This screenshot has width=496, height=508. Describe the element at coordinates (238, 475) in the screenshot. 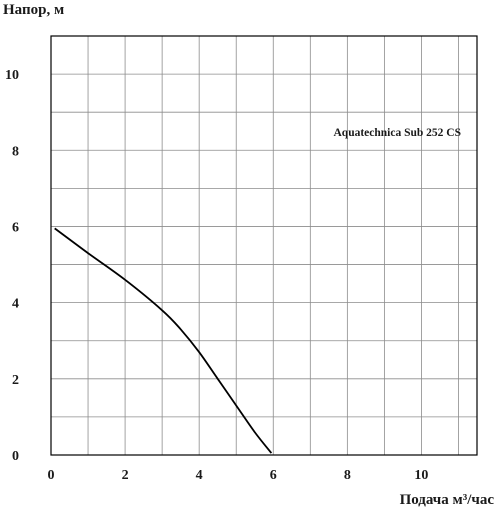

I see `x-tick-labels: 0 2 4 6 8 10` at that location.